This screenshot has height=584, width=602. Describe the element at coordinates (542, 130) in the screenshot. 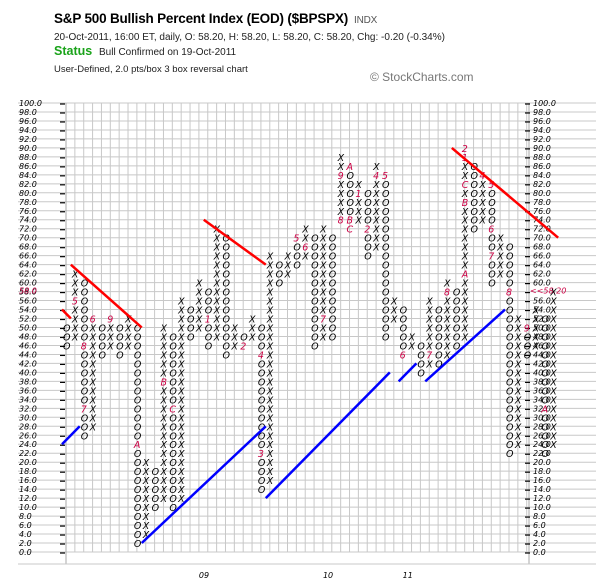

I see `y-axis-label-right: 94.0` at that location.